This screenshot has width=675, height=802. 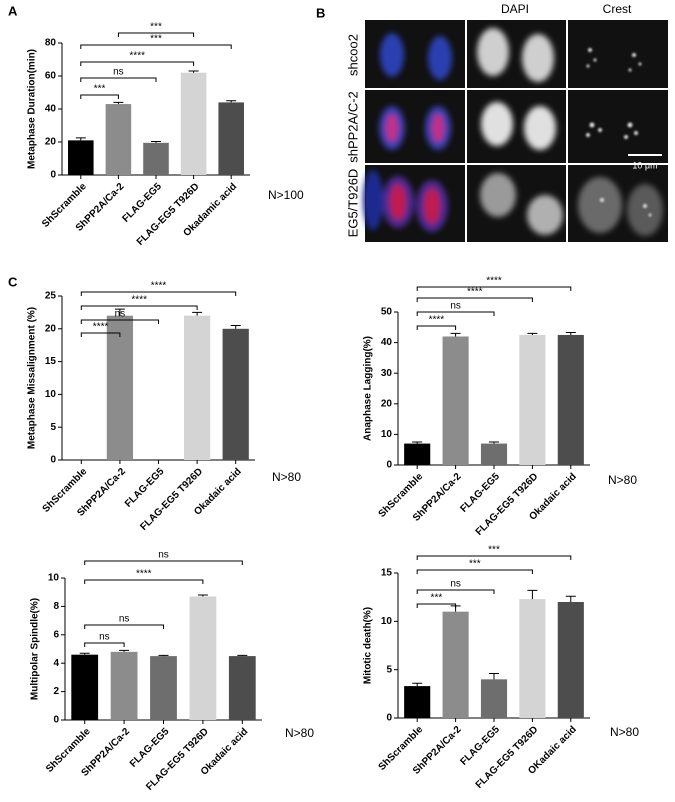 I want to click on y-tick-label: 6, so click(x=56, y=634).